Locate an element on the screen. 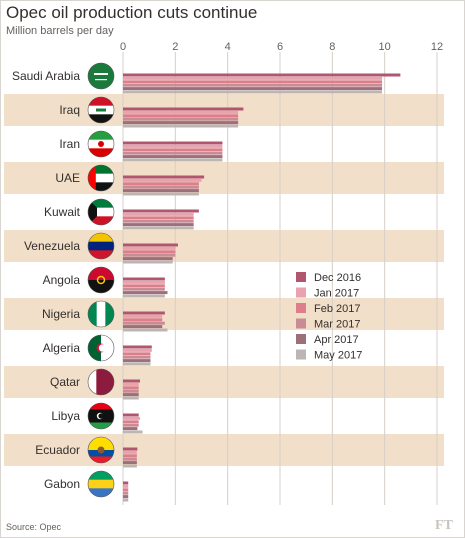  category-label: Ecuador is located at coordinates (57, 450).